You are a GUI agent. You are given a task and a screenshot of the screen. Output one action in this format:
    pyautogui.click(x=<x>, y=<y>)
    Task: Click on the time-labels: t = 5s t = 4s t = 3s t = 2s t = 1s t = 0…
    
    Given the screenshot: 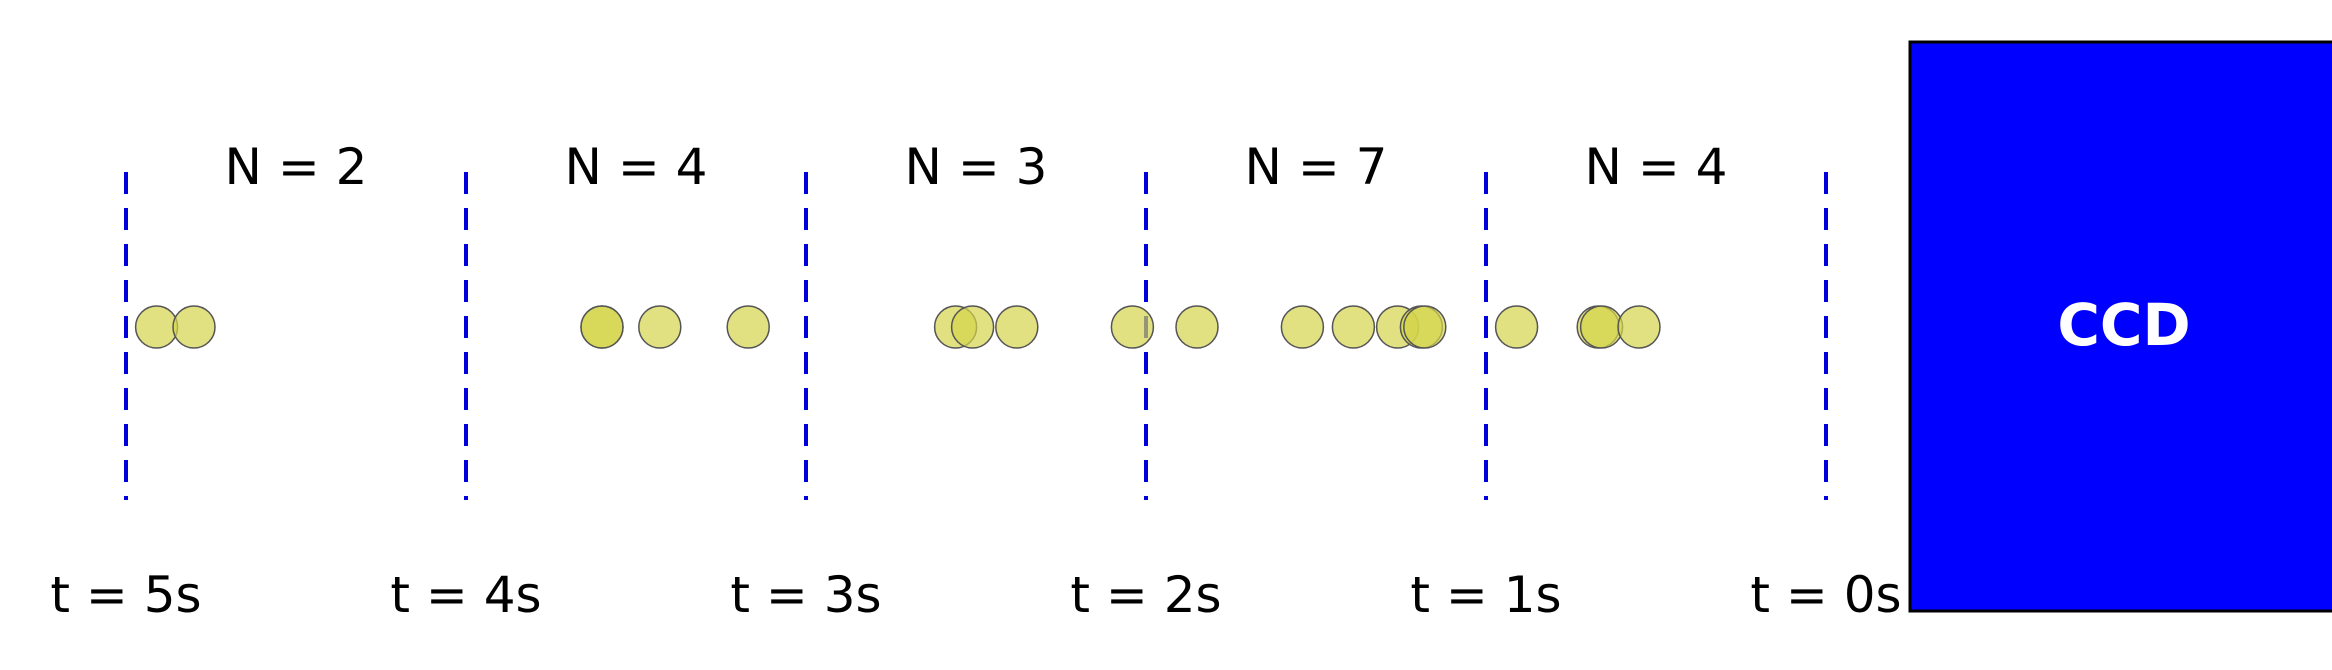 What is the action you would take?
    pyautogui.click(x=975, y=595)
    